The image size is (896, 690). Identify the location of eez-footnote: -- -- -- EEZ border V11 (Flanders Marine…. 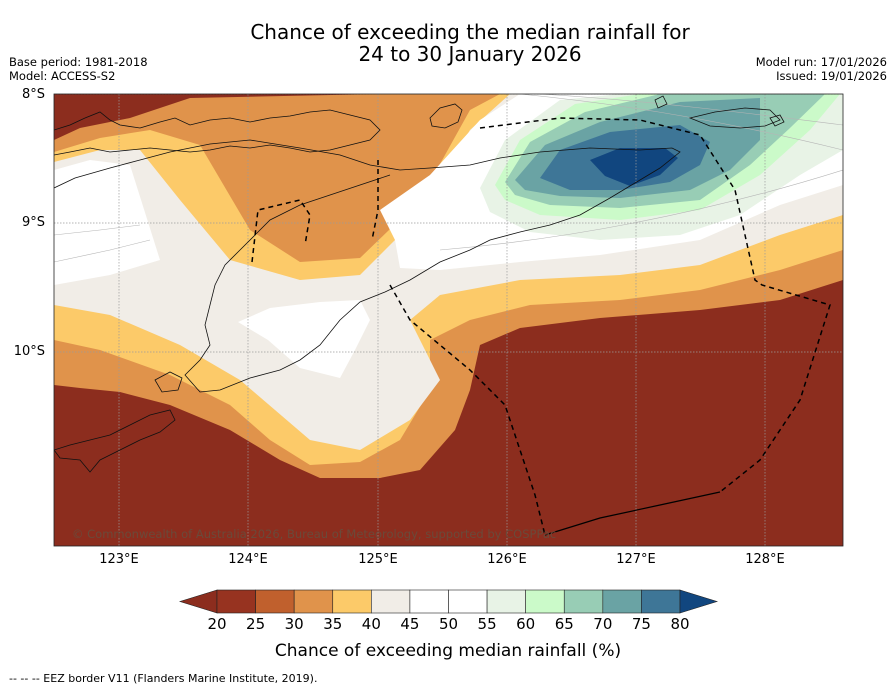
(163, 678).